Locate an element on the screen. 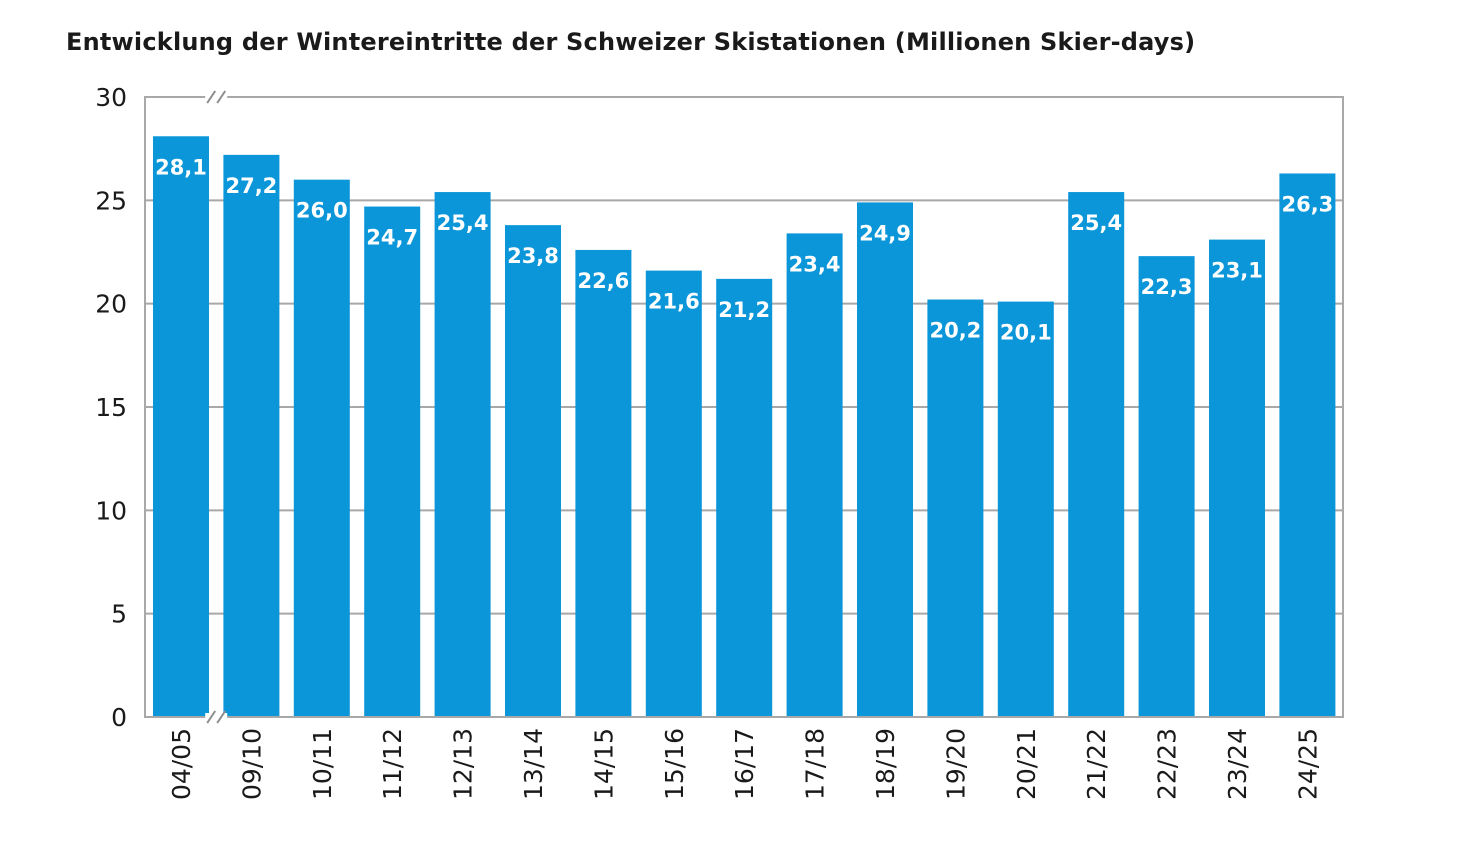 This screenshot has width=1472, height=867. y-tick-label: 30 is located at coordinates (111, 97).